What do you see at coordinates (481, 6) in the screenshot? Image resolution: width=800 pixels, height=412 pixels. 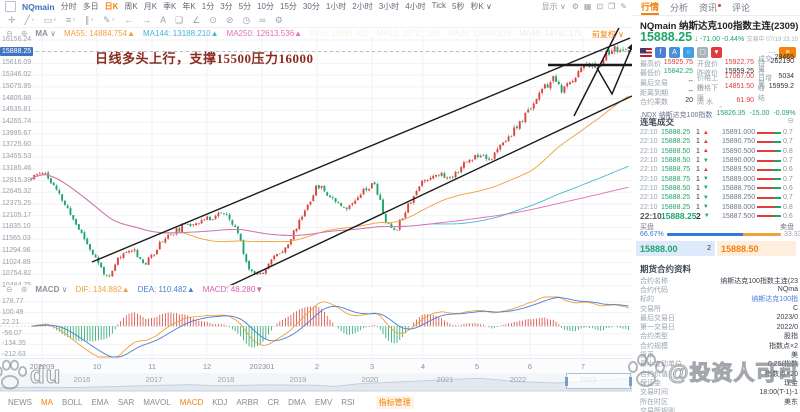 I see `period-秒K: 秒K ∨` at bounding box center [481, 6].